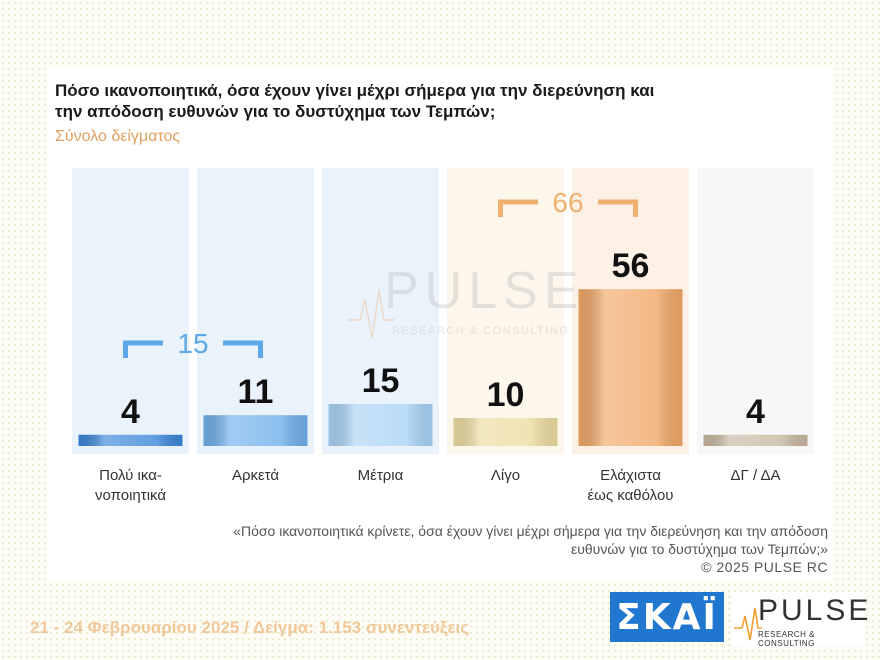 This screenshot has height=660, width=880. I want to click on copyright: © 2025 PULSE RC, so click(764, 567).